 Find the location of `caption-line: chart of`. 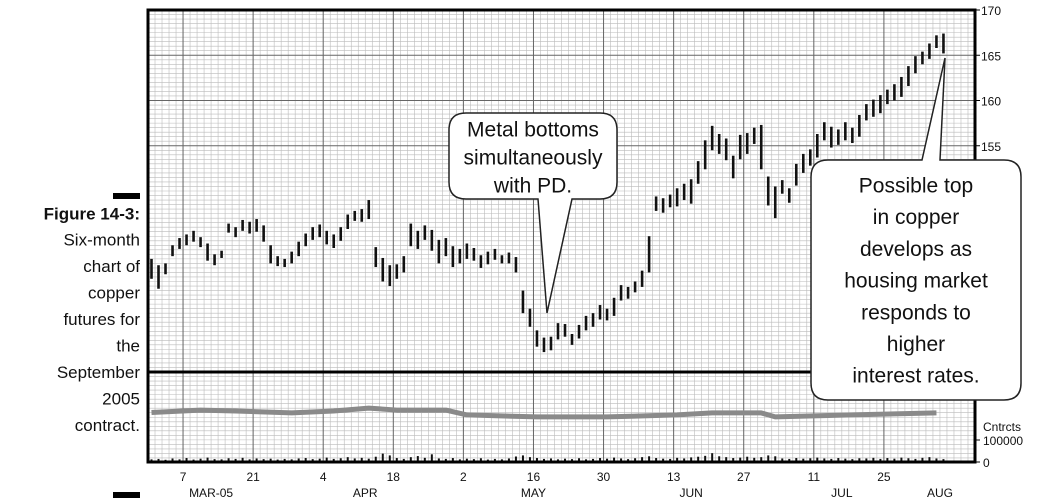

caption-line: chart of is located at coordinates (111, 266).